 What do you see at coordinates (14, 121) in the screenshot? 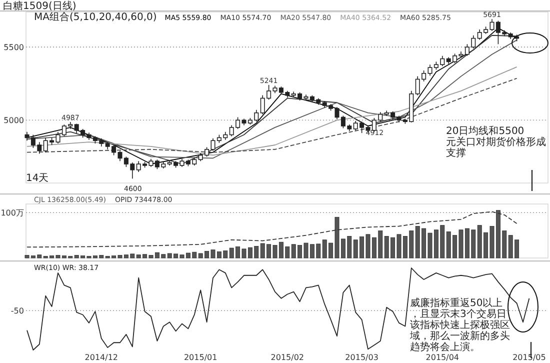
I see `y-tick-label: 5000` at bounding box center [14, 121].